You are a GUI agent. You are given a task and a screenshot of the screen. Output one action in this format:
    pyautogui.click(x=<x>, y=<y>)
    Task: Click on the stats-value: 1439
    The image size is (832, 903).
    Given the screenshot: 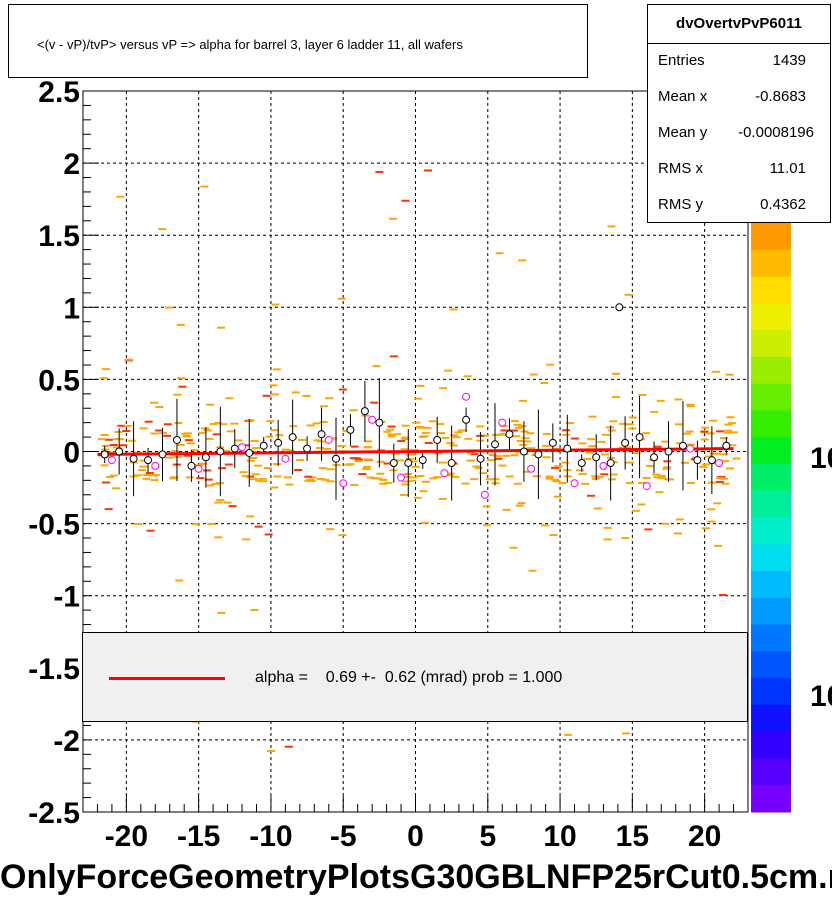 What is the action you would take?
    pyautogui.click(x=789, y=60)
    